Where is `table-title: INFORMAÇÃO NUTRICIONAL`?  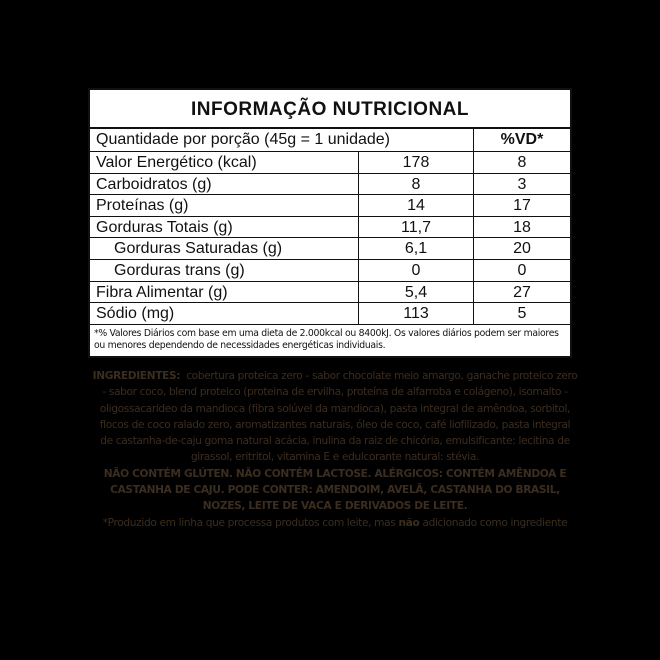 table-title: INFORMAÇÃO NUTRICIONAL is located at coordinates (330, 109).